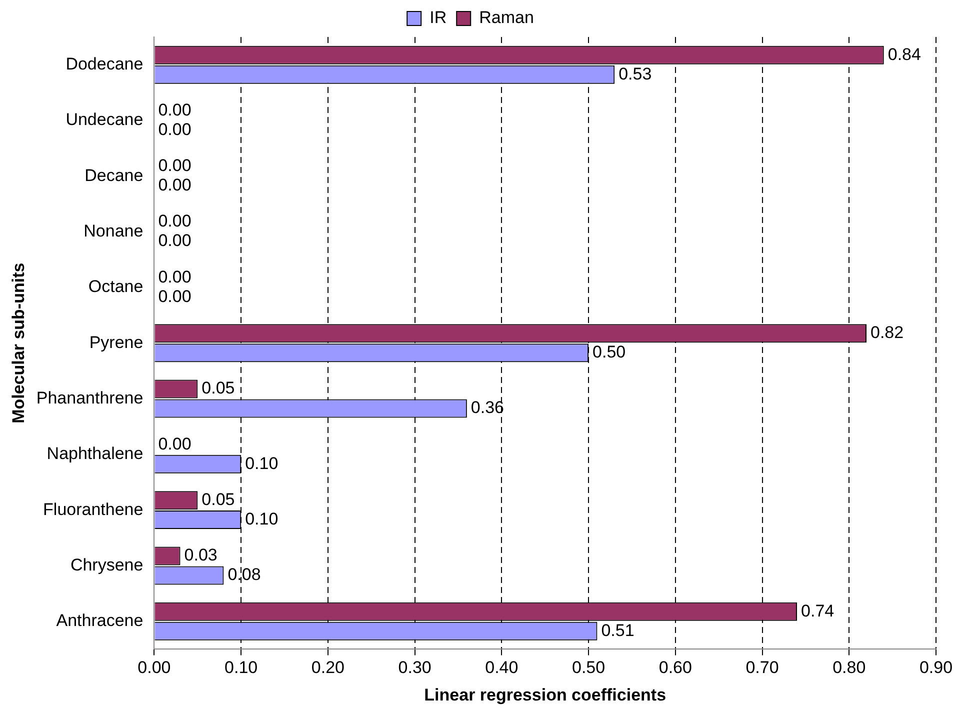  I want to click on x-tick-label: 0.20, so click(327, 668).